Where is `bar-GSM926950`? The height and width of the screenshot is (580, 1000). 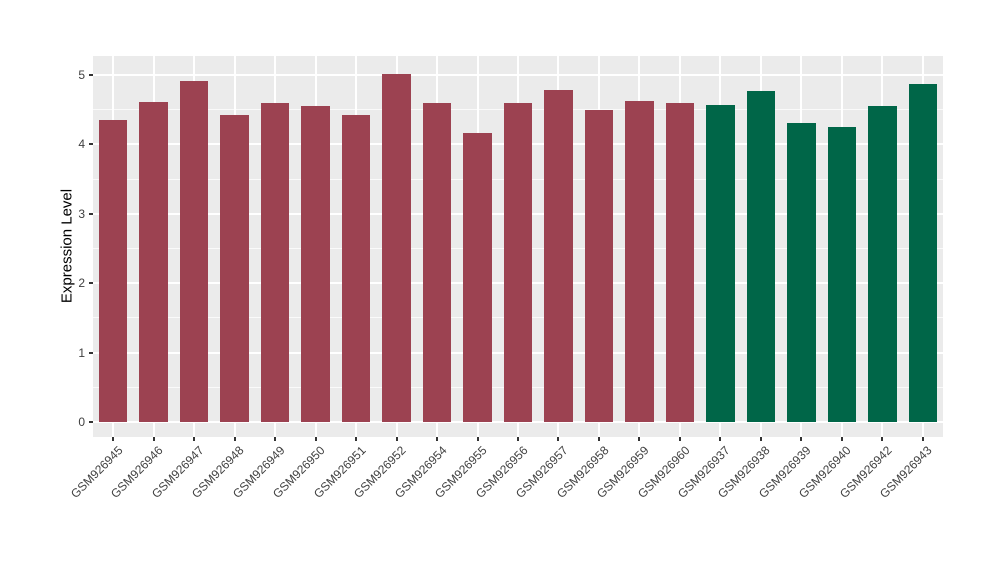 bar-GSM926950 is located at coordinates (315, 264).